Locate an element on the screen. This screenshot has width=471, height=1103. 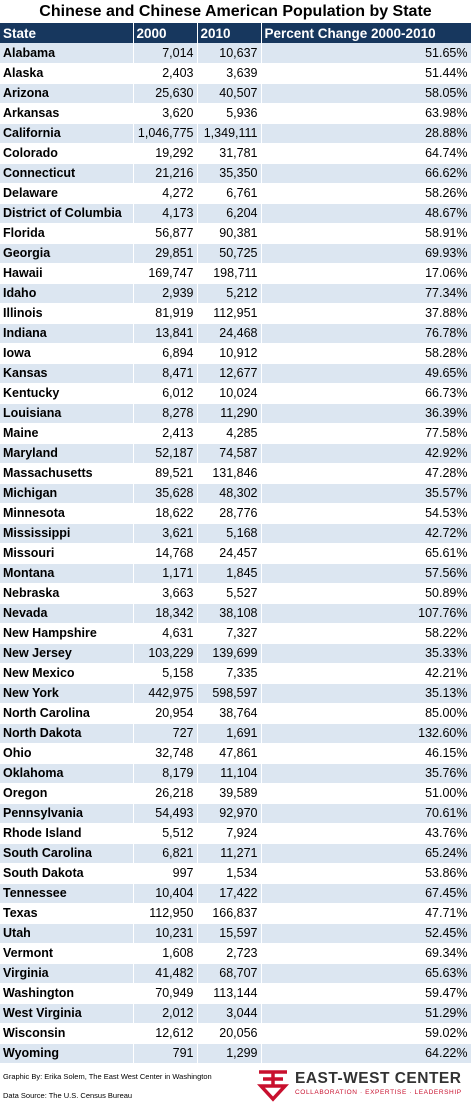
state-cell: Virginia is located at coordinates (67, 973).